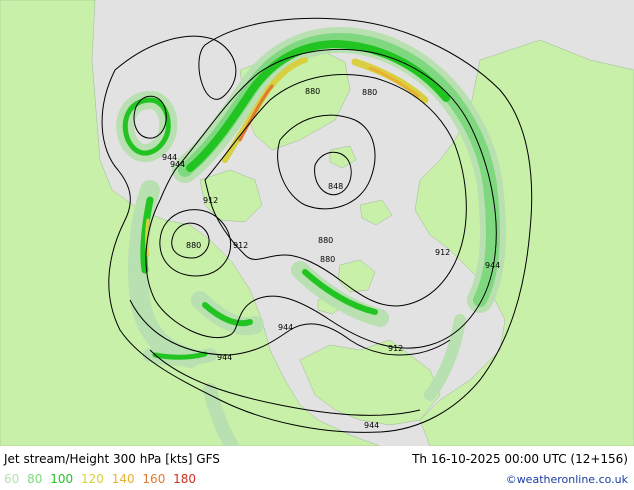 The image size is (634, 490). I want to click on credit-link: ©weatheronline.co.uk, so click(566, 479).